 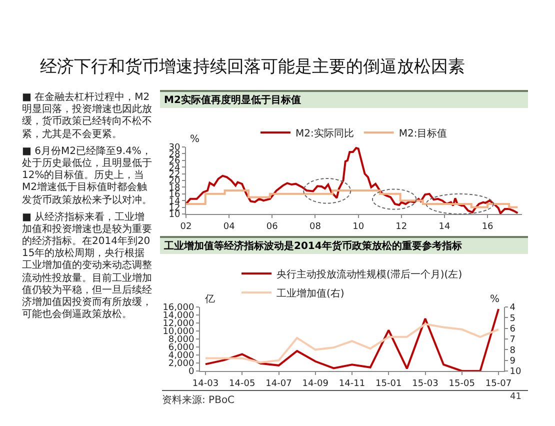 I want to click on y2-tick-label: 6, so click(x=513, y=329).